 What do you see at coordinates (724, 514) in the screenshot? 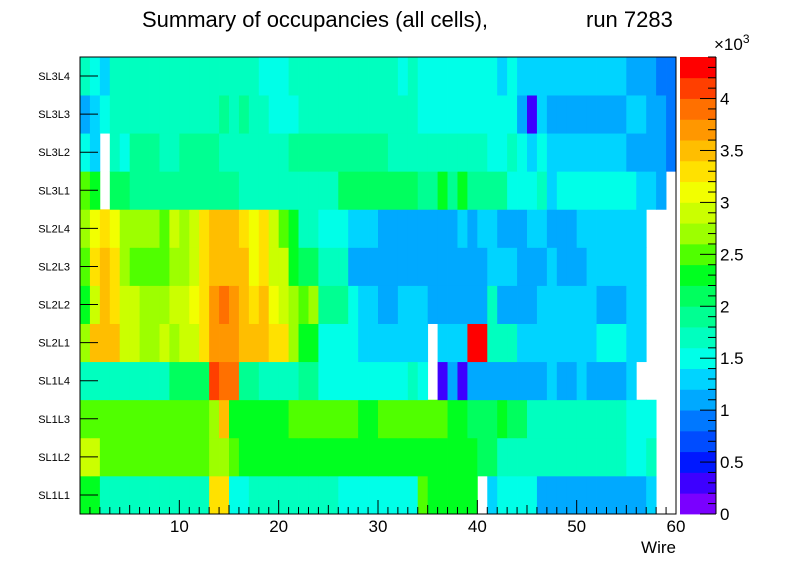
I see `color-scale-label: 0` at bounding box center [724, 514].